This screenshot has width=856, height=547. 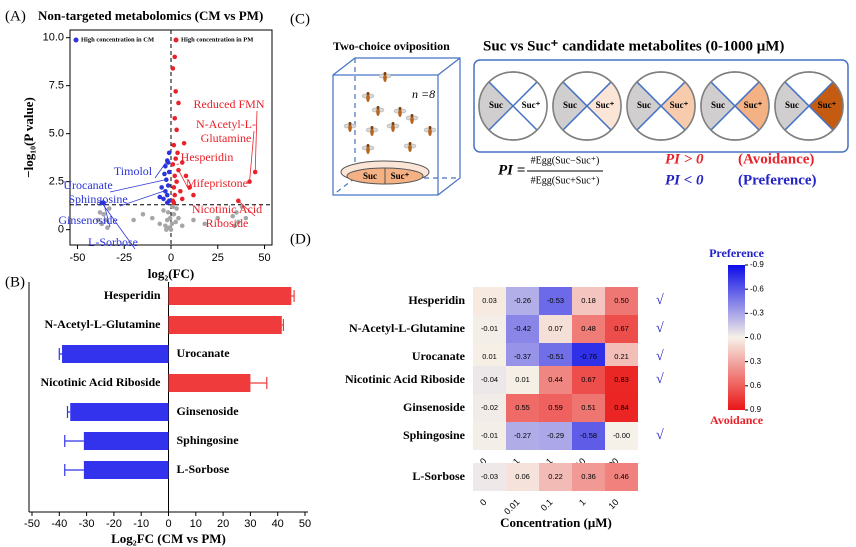 I want to click on legend-marker, so click(x=176, y=40).